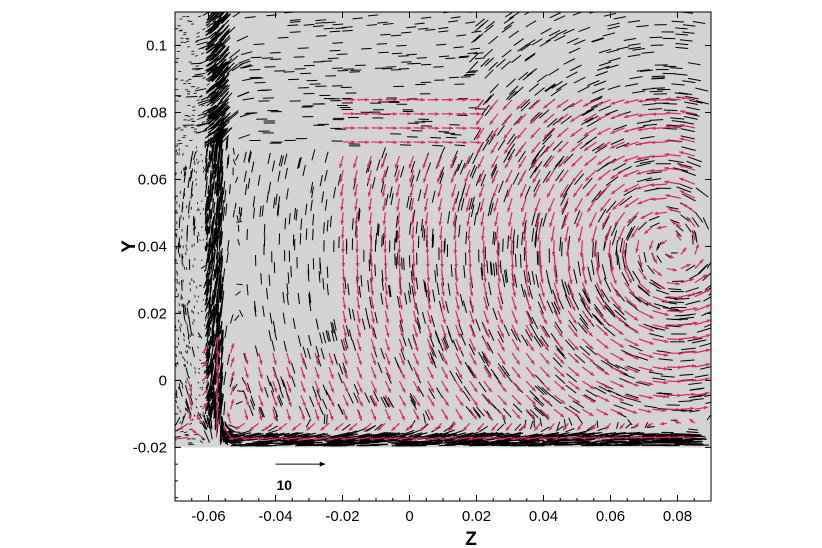  Describe the element at coordinates (156, 45) in the screenshot. I see `y-tick-label: 0.1` at that location.